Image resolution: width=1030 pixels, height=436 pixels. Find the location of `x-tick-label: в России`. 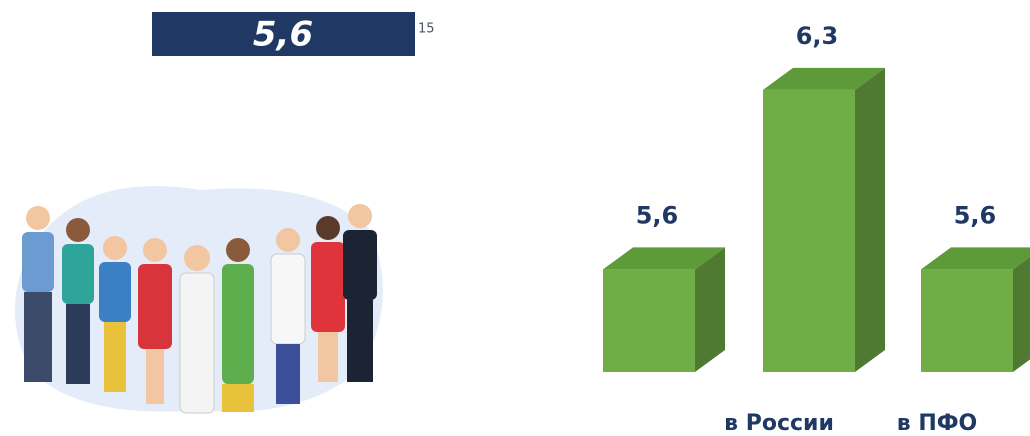

x-tick-label: в России is located at coordinates (779, 423).